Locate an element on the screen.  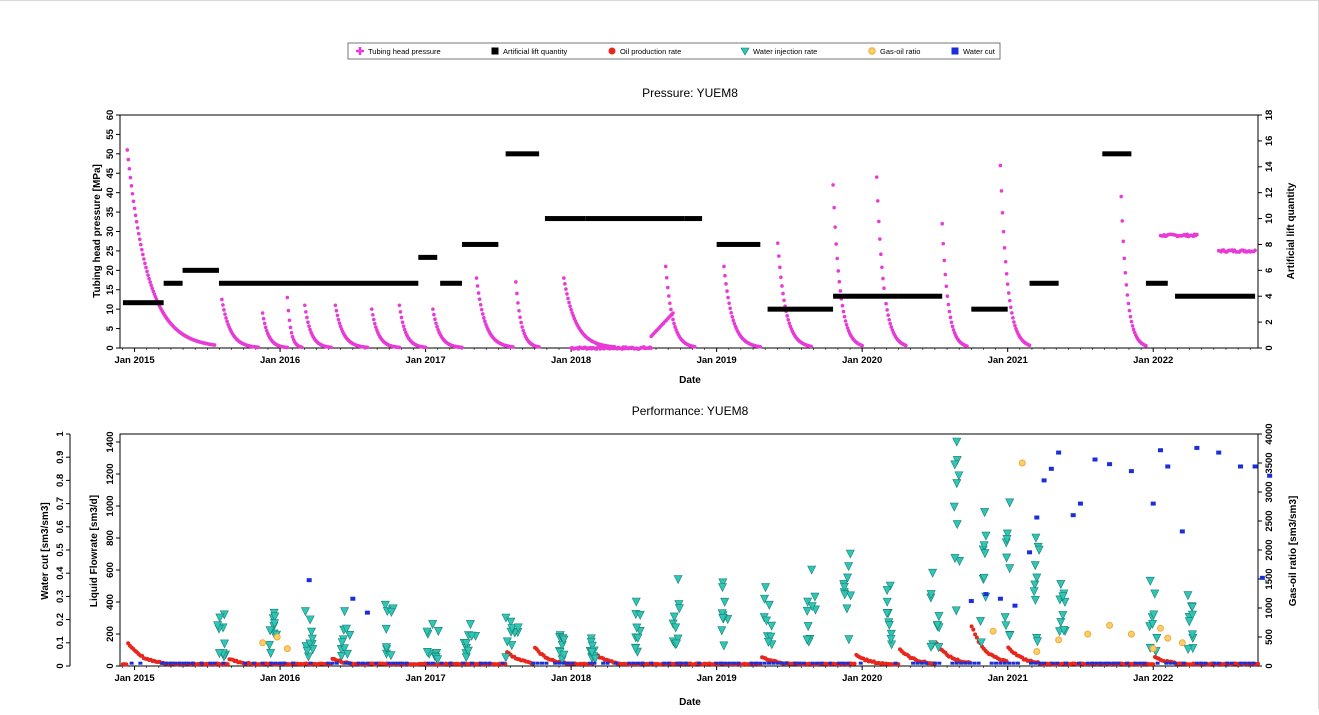
performance-y-tick-label: 400 is located at coordinates (110, 602).